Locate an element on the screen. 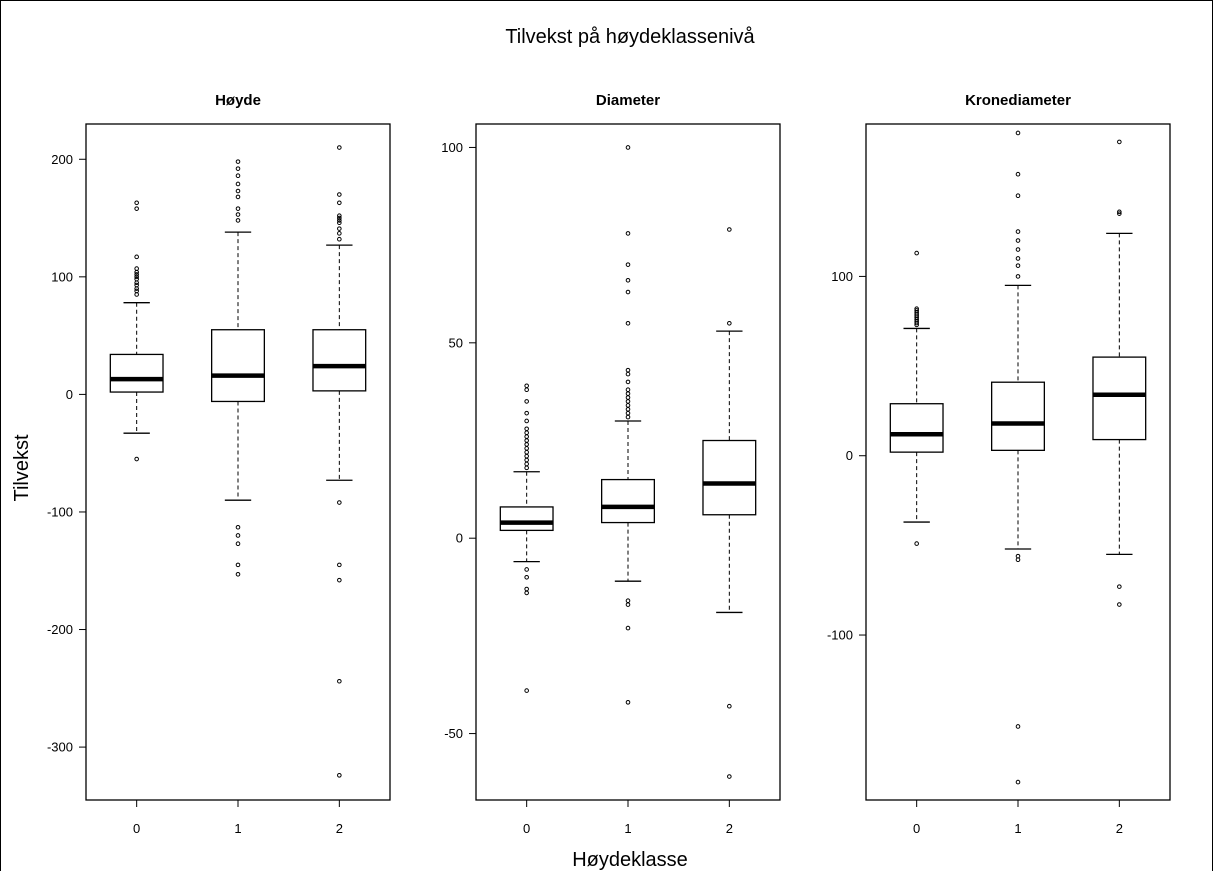 The width and height of the screenshot is (1214, 872). y-tick-label: 50 is located at coordinates (456, 342).